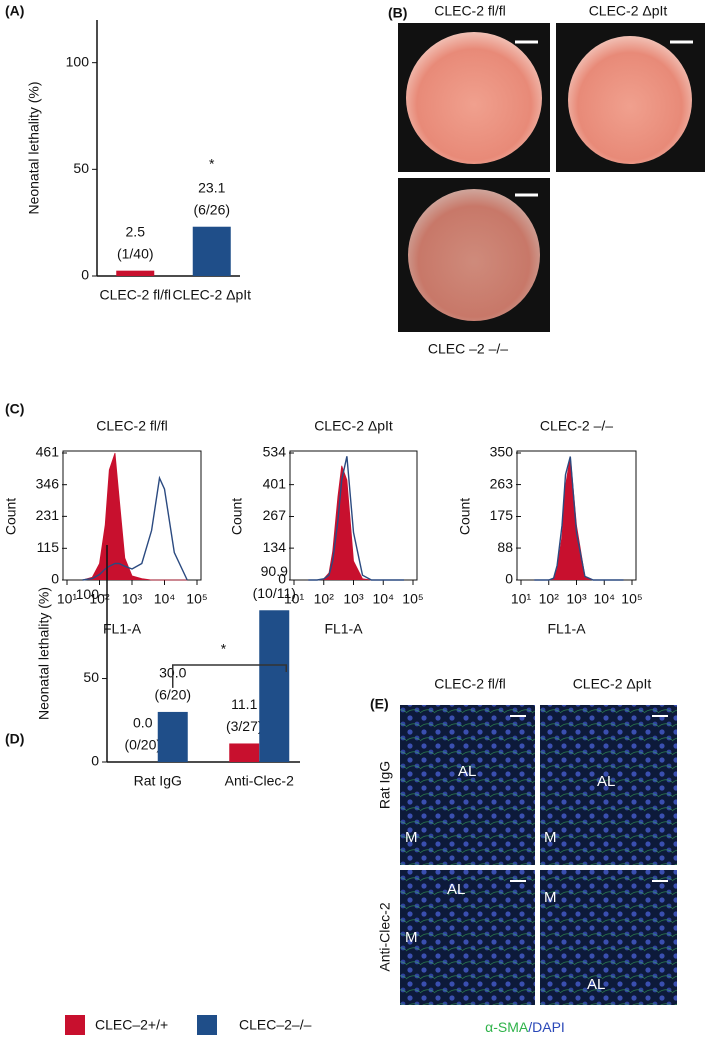 This screenshot has width=709, height=1041. I want to click on panel-label: (D), so click(14, 739).